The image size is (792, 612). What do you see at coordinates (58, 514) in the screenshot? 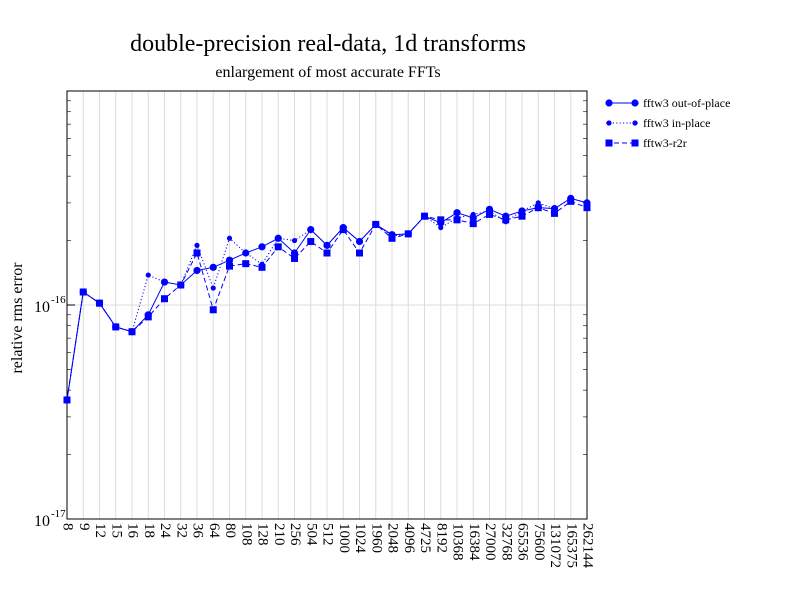
I see `y-tick-label-exponent: -17` at bounding box center [58, 514].